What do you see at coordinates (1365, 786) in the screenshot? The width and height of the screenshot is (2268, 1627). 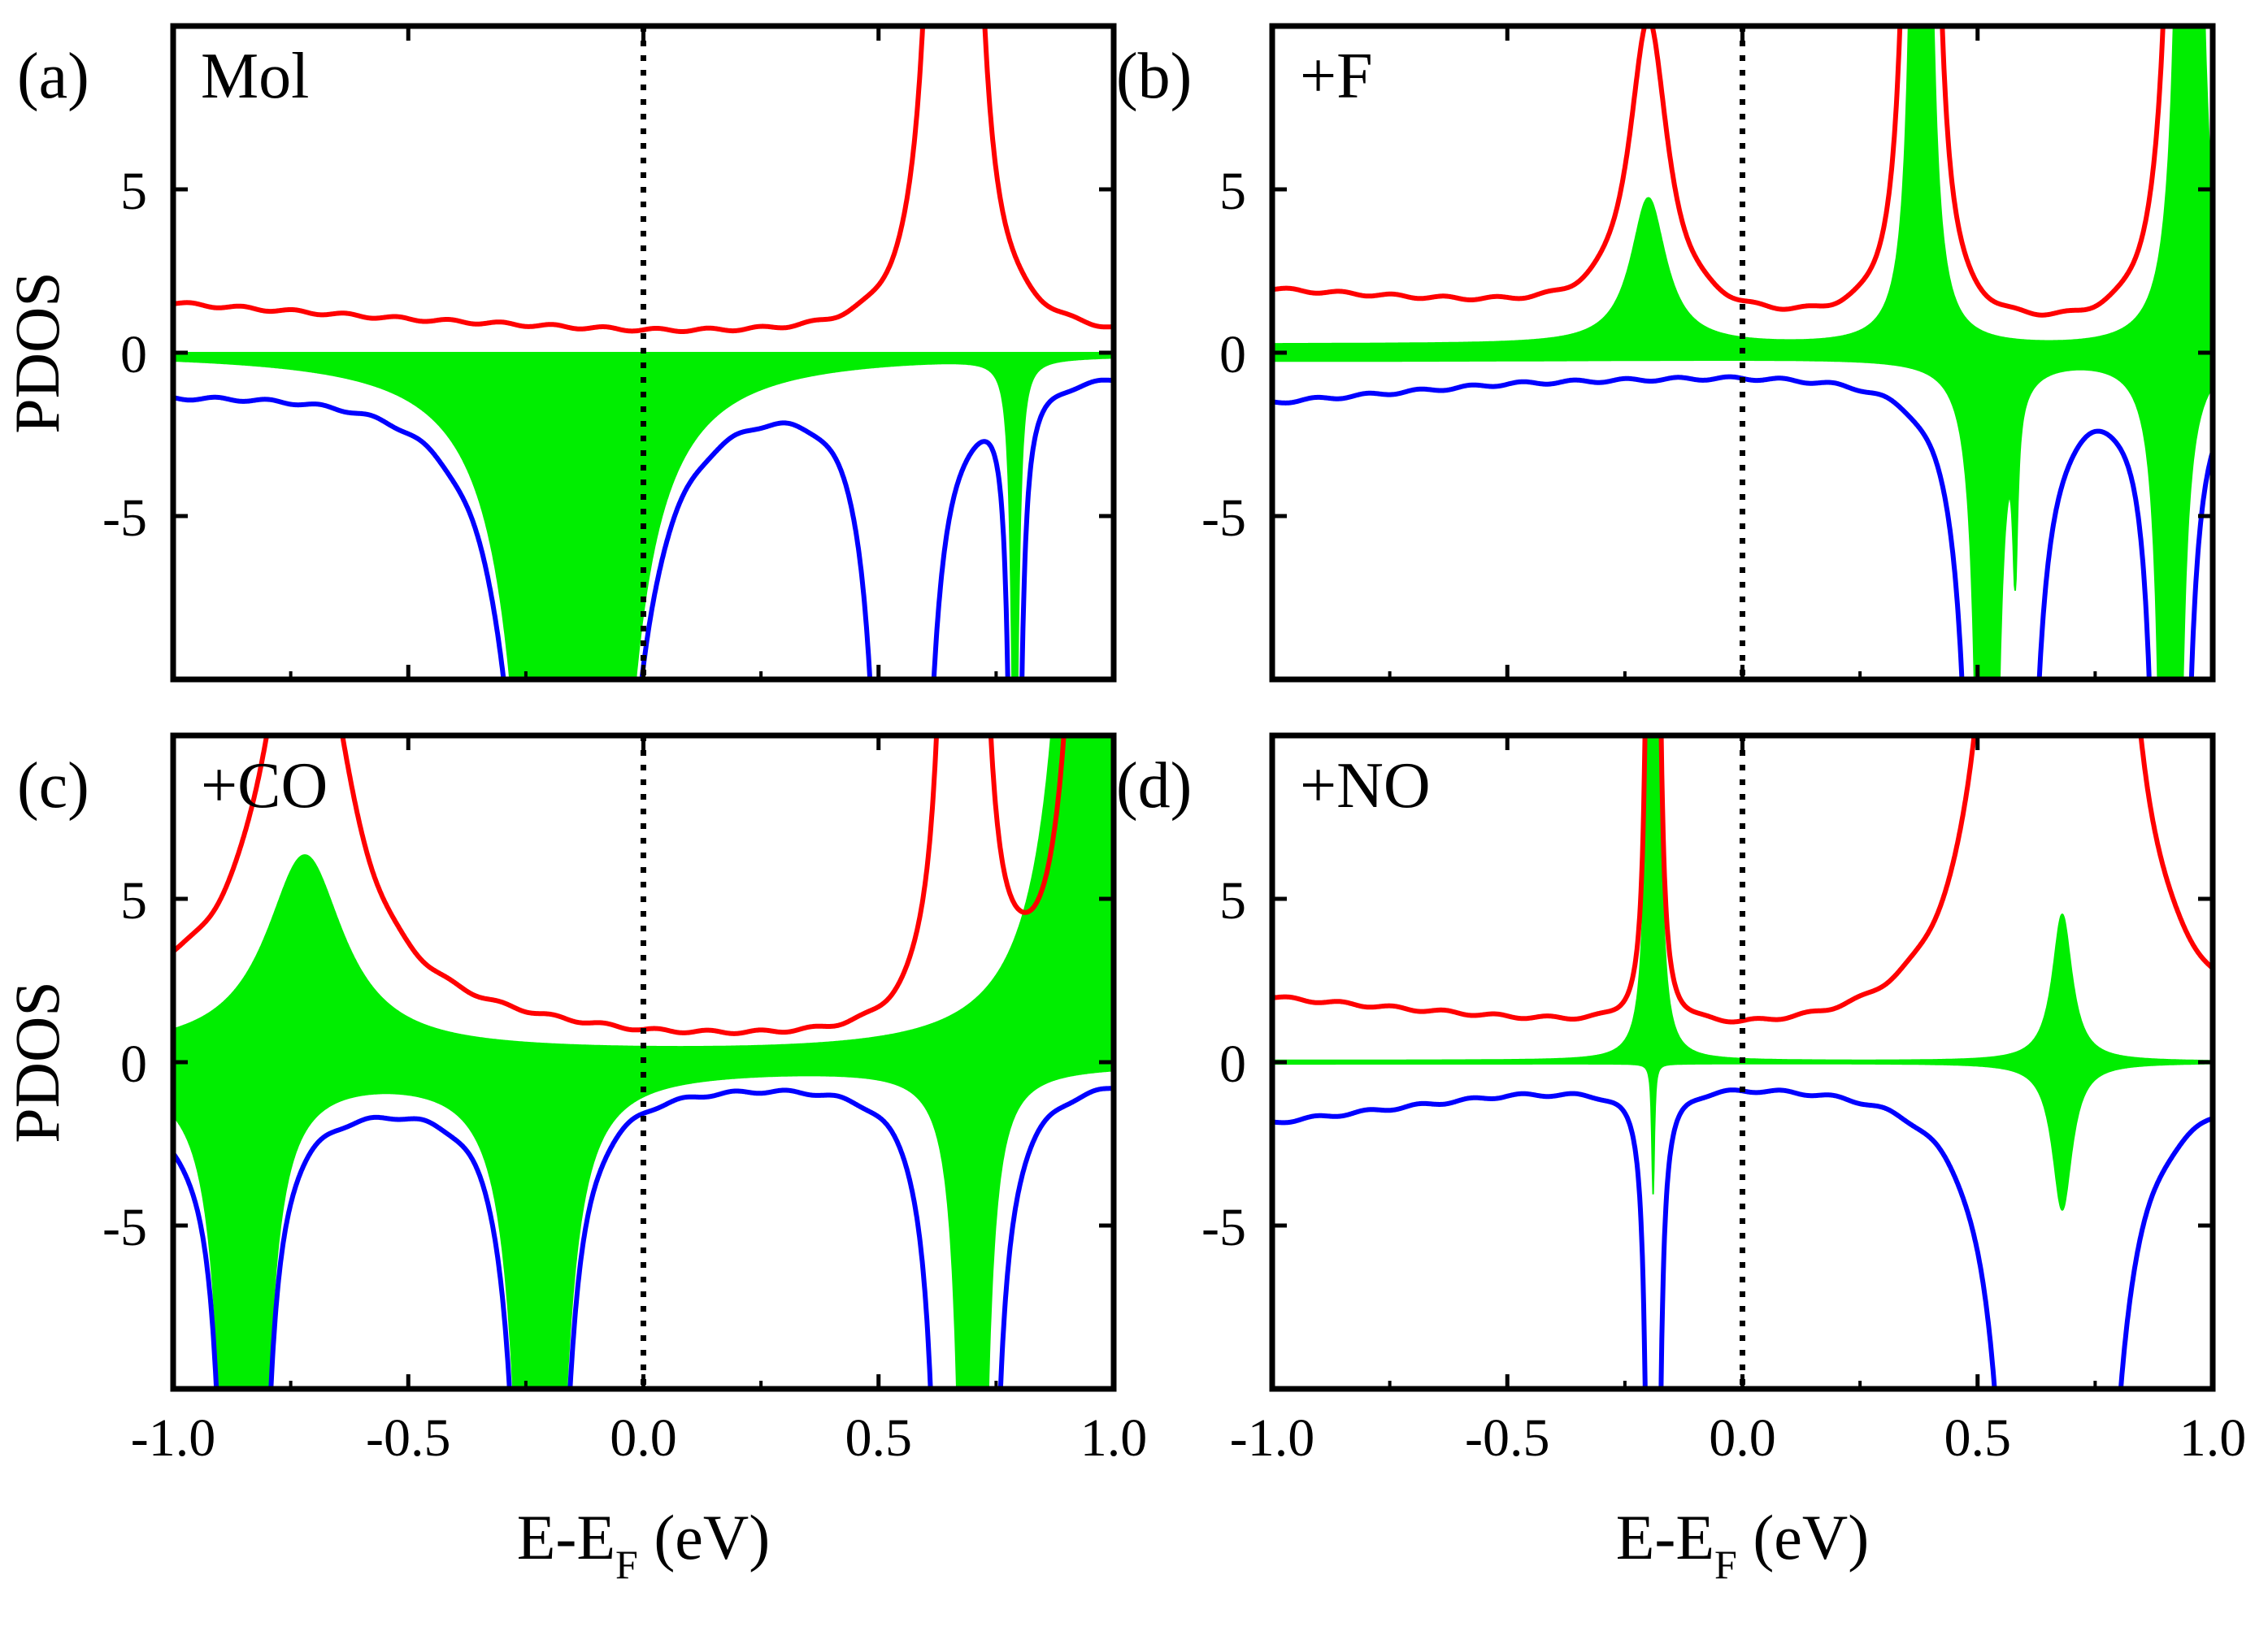 I see `panel-title: +NO` at bounding box center [1365, 786].